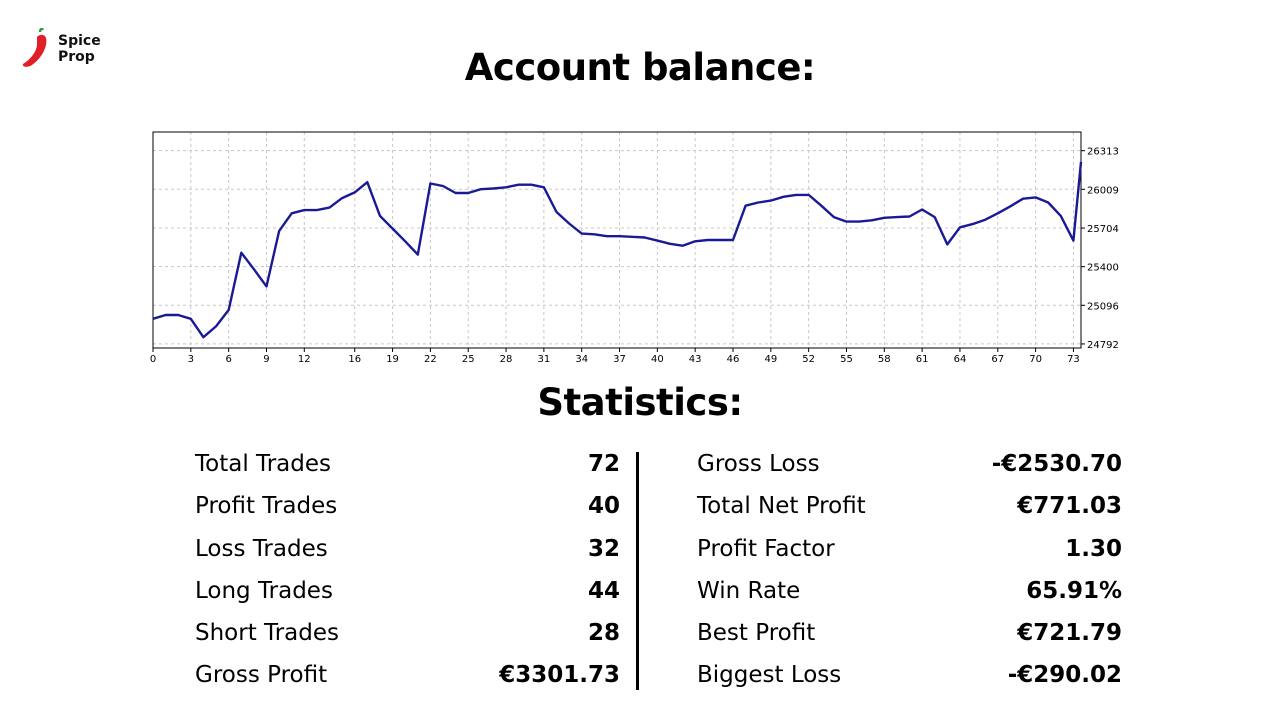 The width and height of the screenshot is (1280, 720). What do you see at coordinates (468, 359) in the screenshot?
I see `x-tick-label: 25` at bounding box center [468, 359].